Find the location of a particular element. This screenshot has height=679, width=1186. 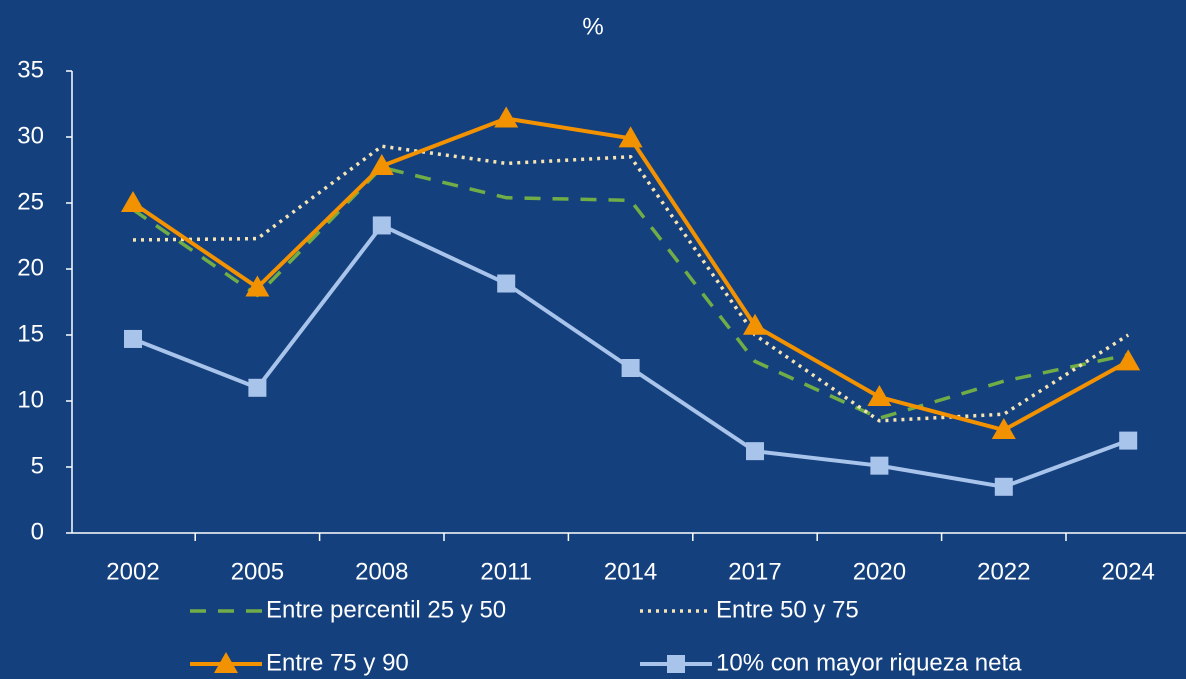

x-tick-label: 2002 is located at coordinates (132, 571).